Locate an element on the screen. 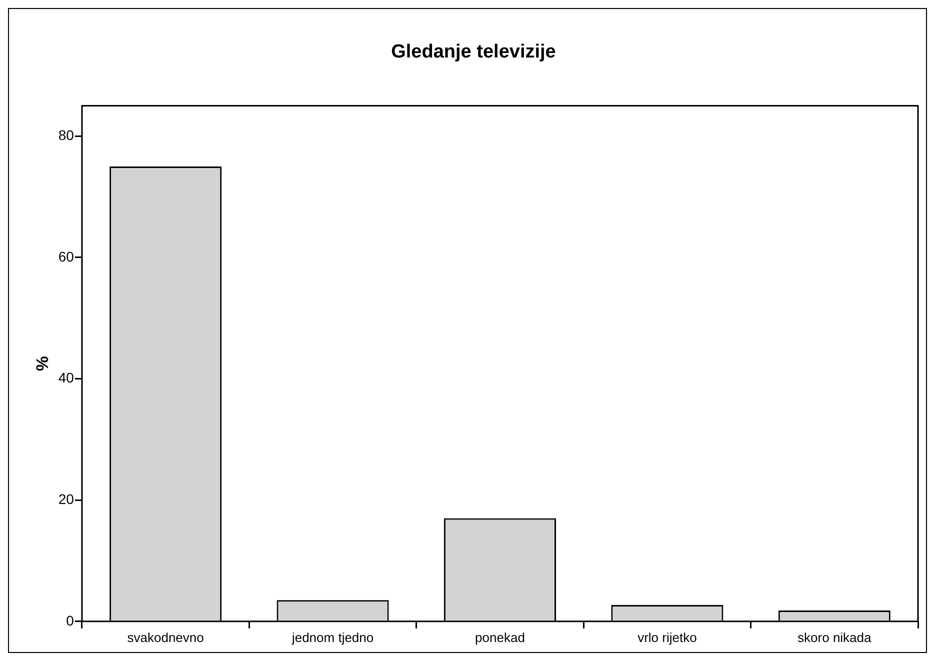 The height and width of the screenshot is (661, 935). x-tick-label: ponekad is located at coordinates (500, 637).